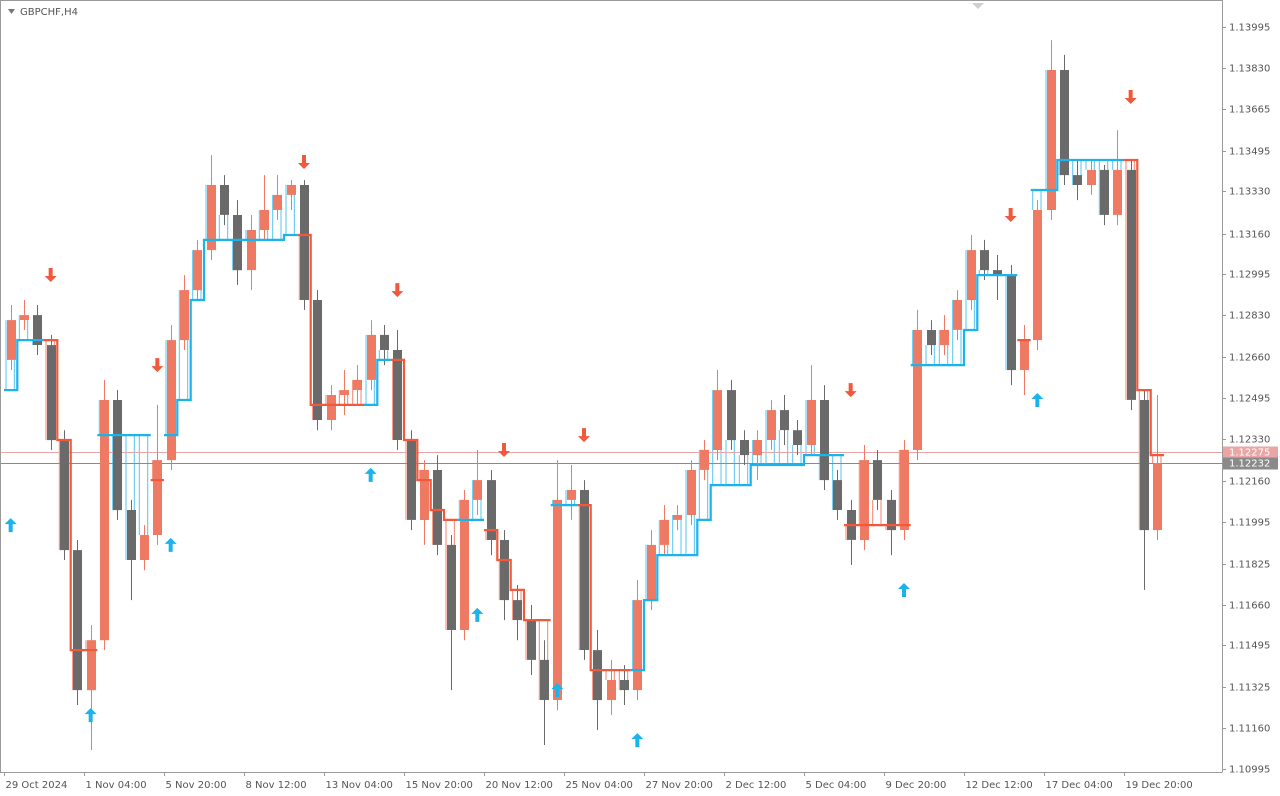 Image resolution: width=1280 pixels, height=796 pixels. What do you see at coordinates (1249, 688) in the screenshot?
I see `y-tick-label: 1.11325` at bounding box center [1249, 688].